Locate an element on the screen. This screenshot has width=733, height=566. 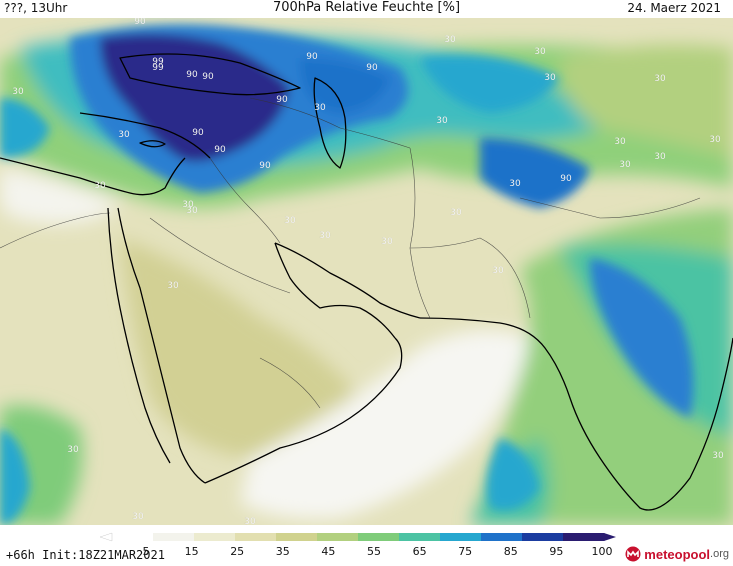
meteopool-logo: meteopool .org is located at coordinates (677, 554).